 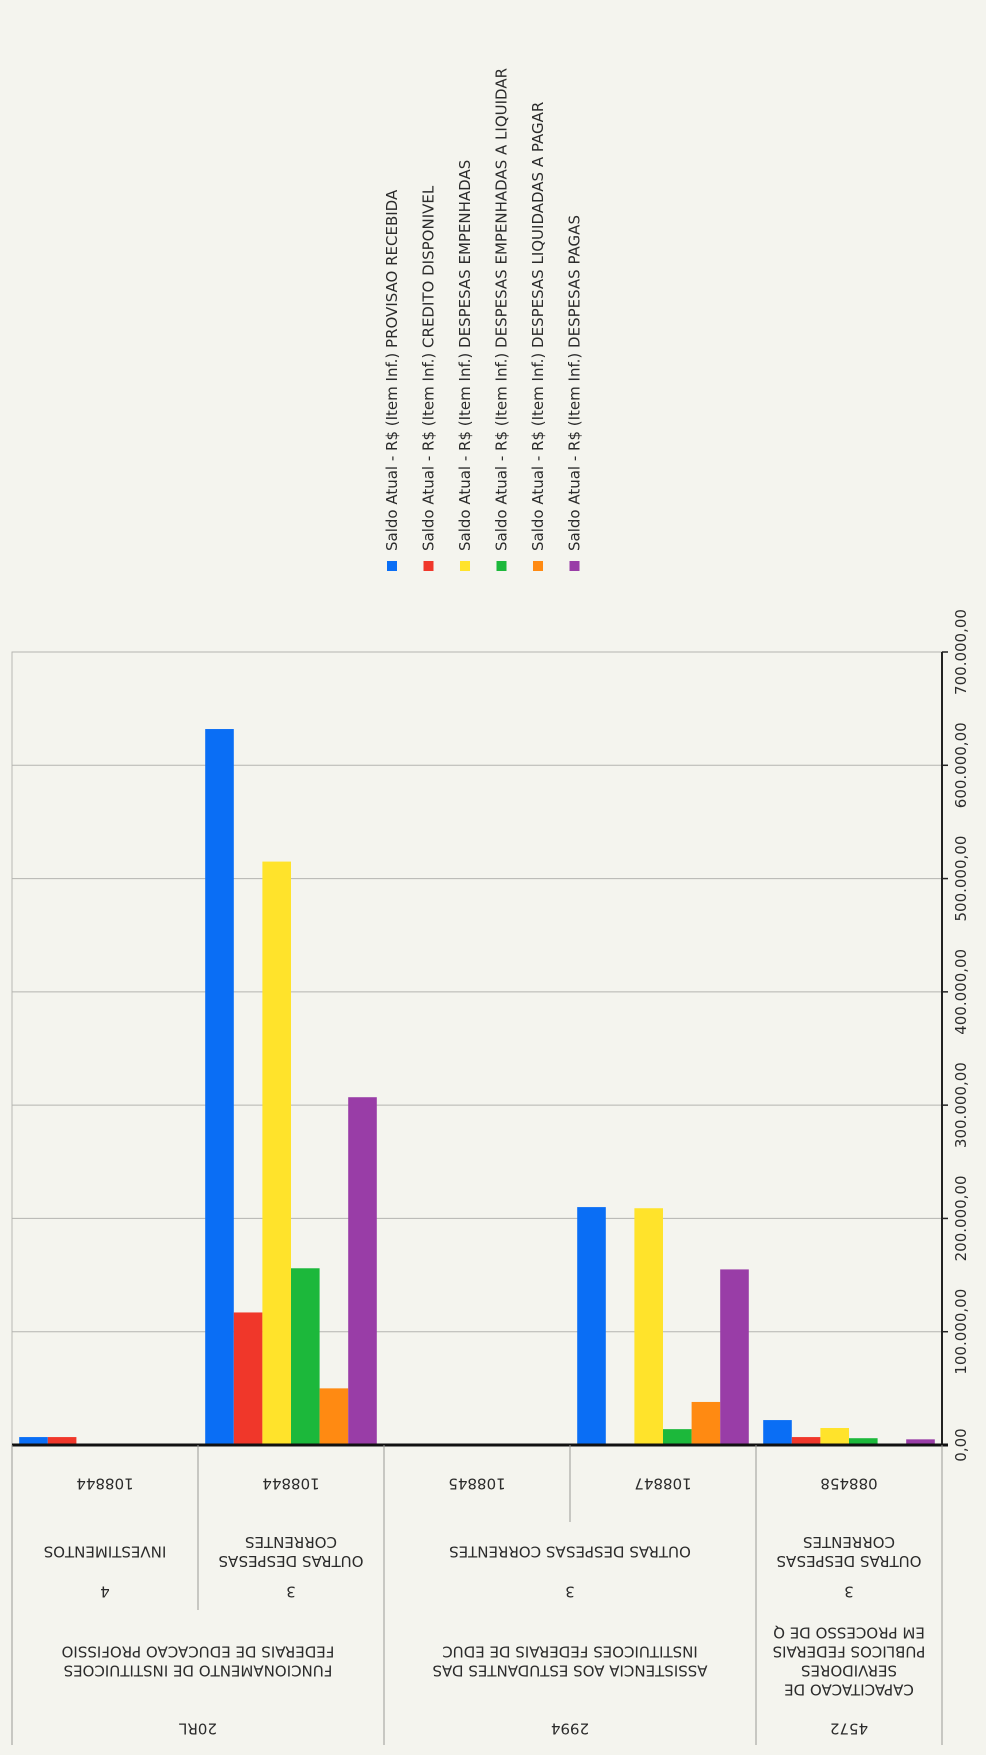 I want to click on value-tick-label: 600.000,00, so click(x=961, y=765).